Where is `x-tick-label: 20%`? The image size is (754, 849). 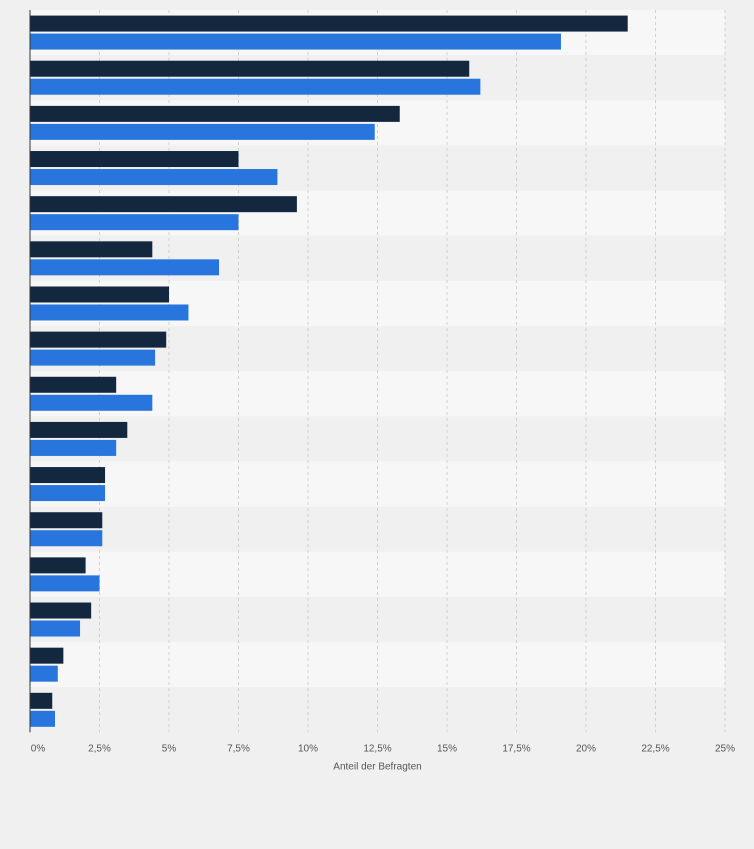
x-tick-label: 20% is located at coordinates (586, 748).